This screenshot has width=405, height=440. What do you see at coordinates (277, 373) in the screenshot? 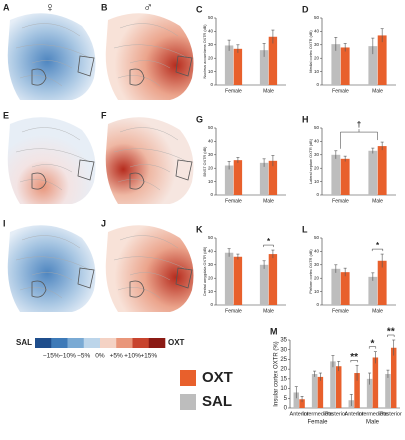
I see `y-axis-label: Insular cortex OXTR (%)` at bounding box center [277, 373].